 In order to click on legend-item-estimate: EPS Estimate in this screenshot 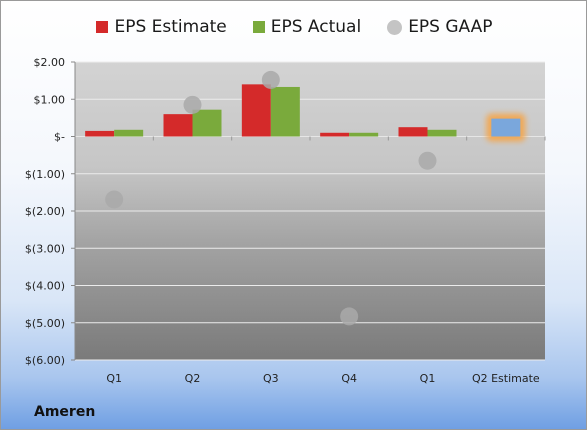, I will do `click(161, 27)`.